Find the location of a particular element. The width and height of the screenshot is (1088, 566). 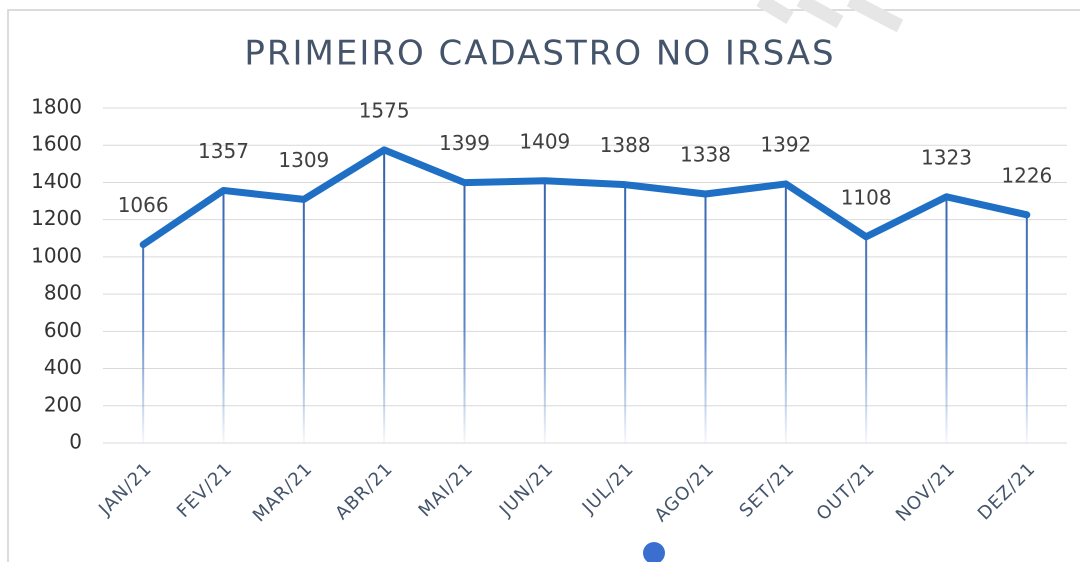

x-tick-label: SET/21 is located at coordinates (766, 489).